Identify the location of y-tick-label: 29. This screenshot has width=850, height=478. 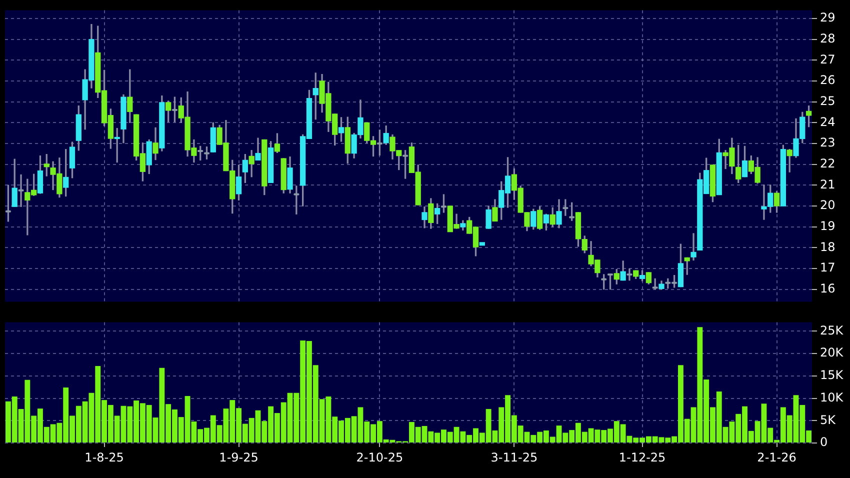
(828, 17).